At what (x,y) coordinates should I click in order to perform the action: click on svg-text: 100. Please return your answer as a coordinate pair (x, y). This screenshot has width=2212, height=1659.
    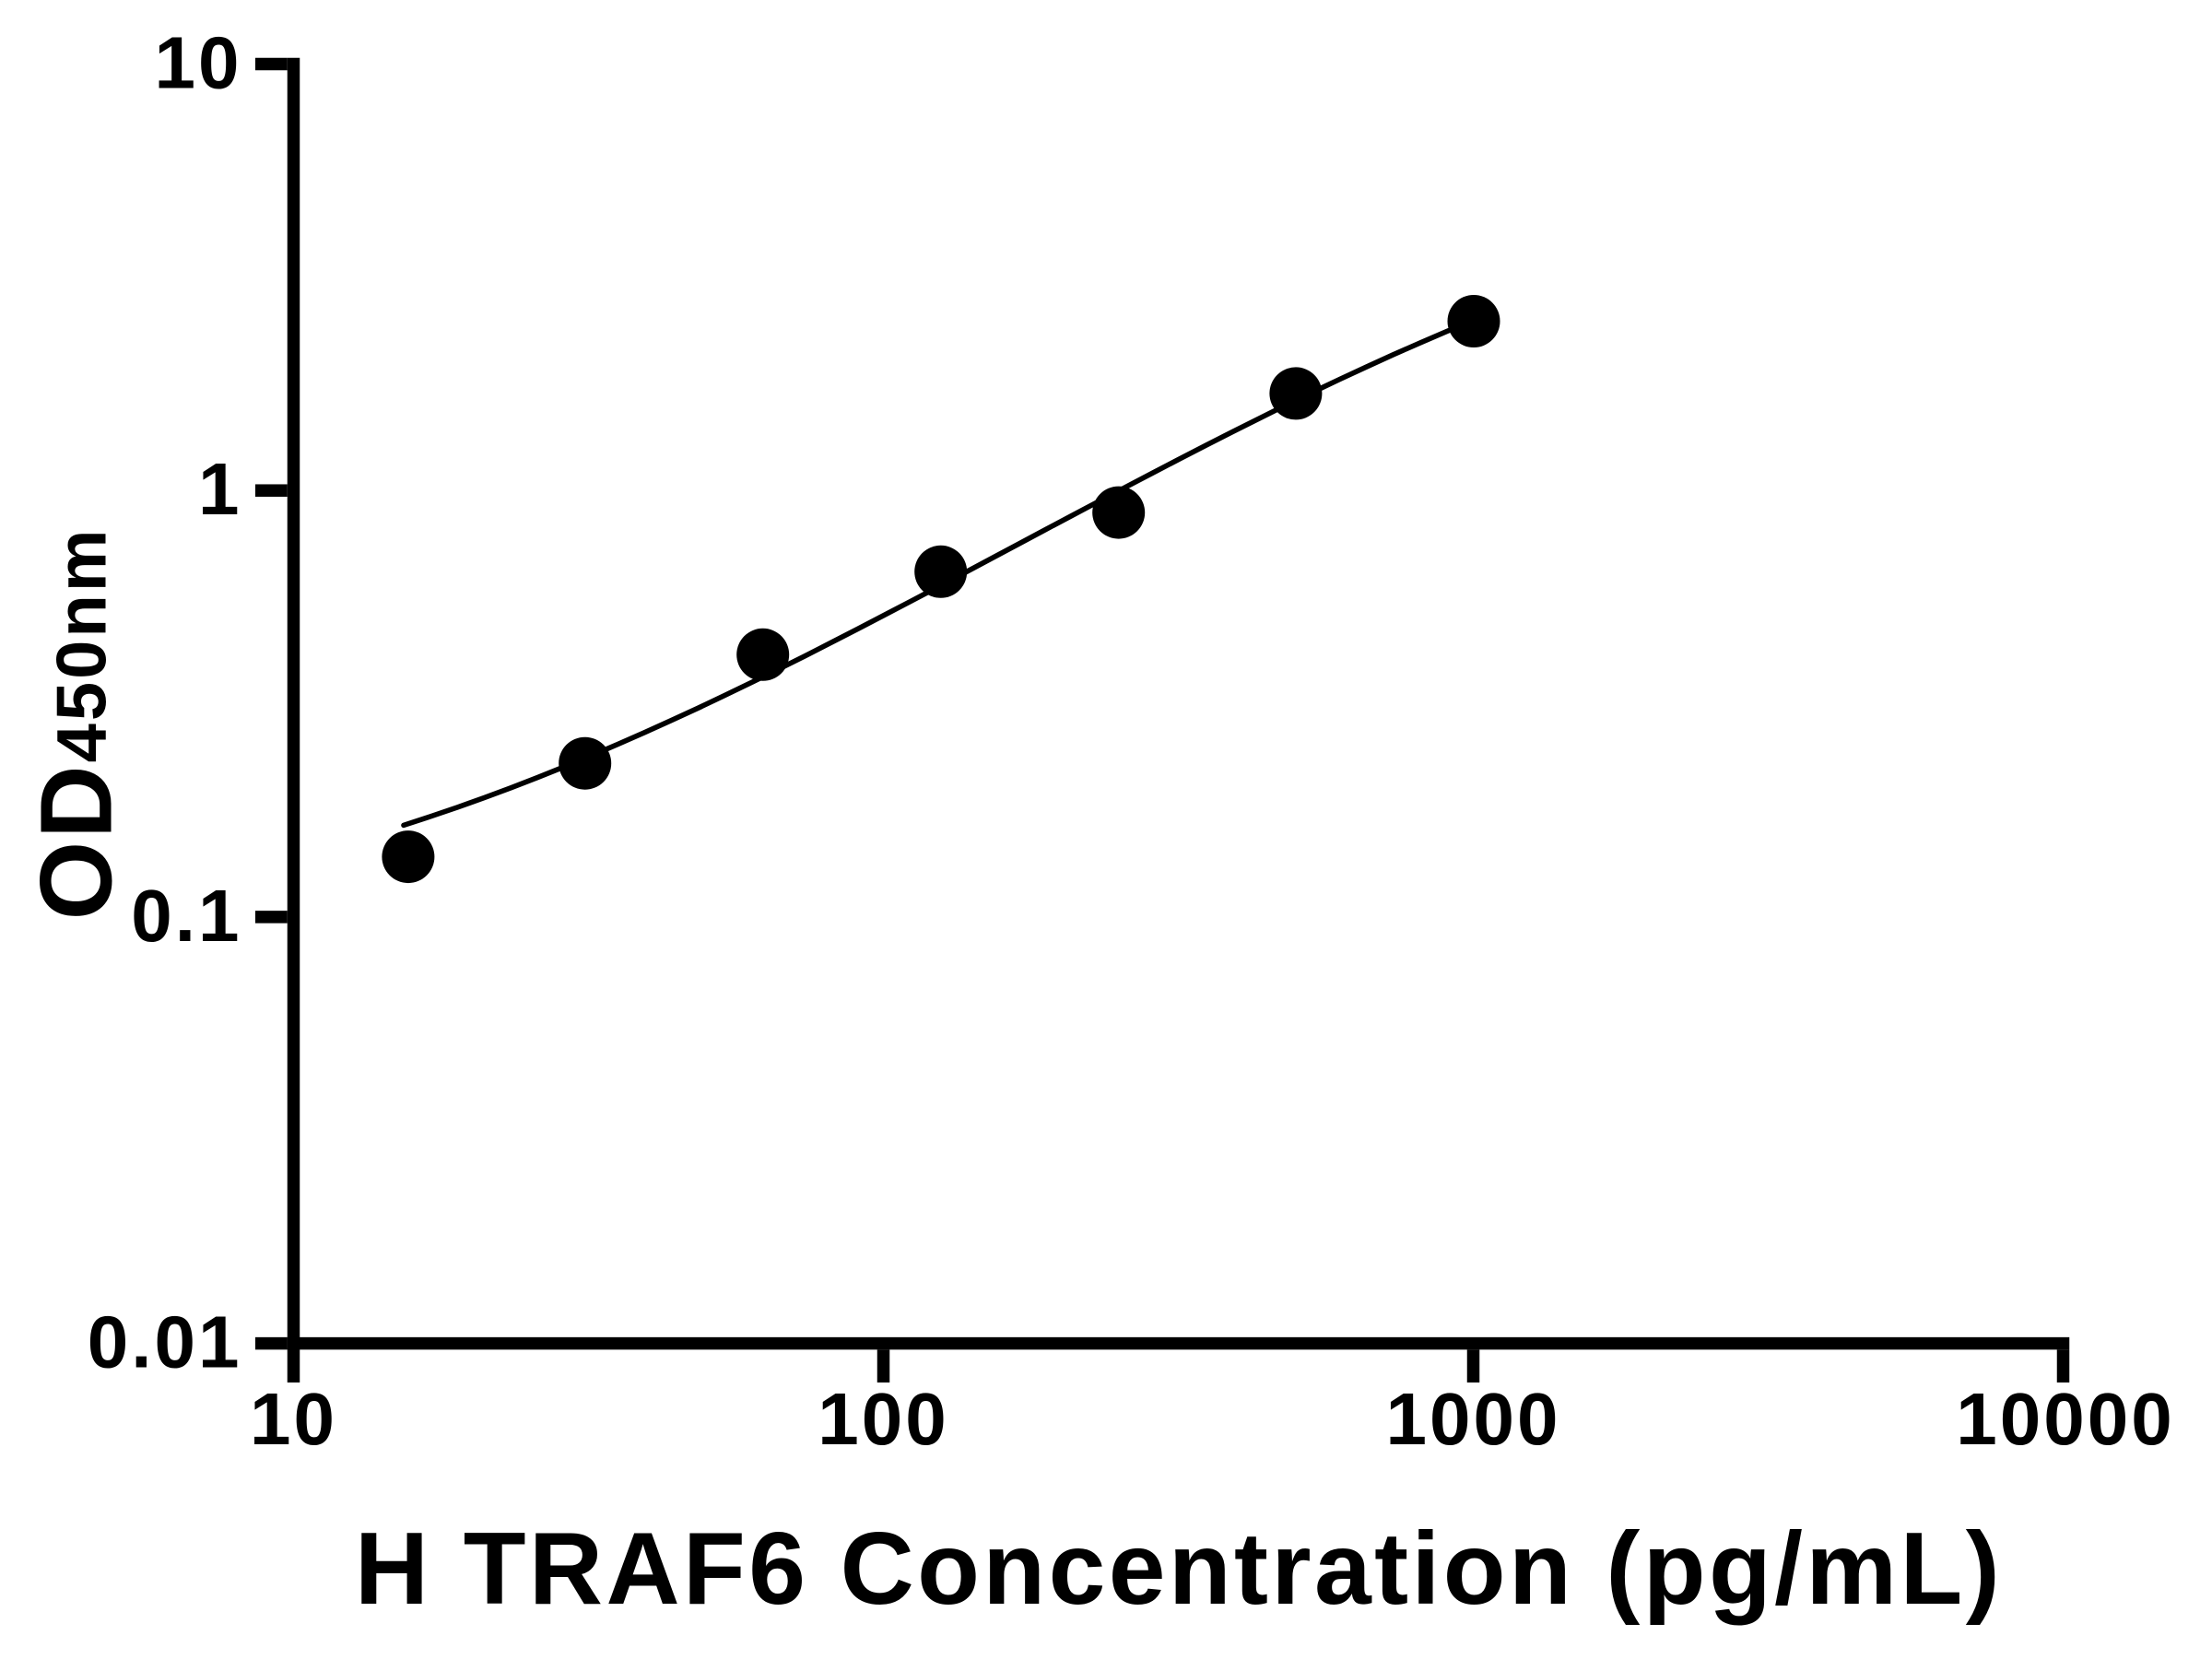
    Looking at the image, I should click on (883, 1419).